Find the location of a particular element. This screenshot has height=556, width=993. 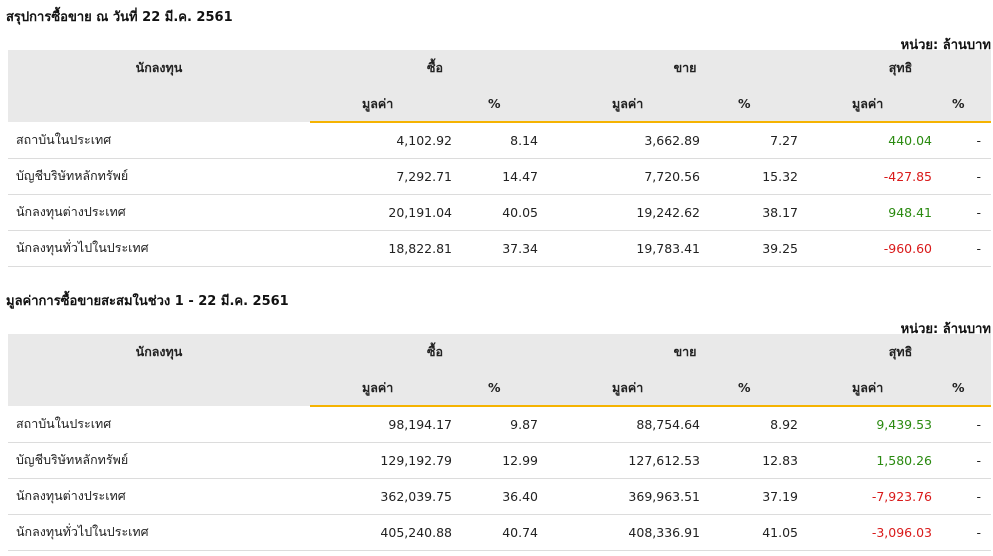

sell-value: 88,754.64 is located at coordinates (635, 424).